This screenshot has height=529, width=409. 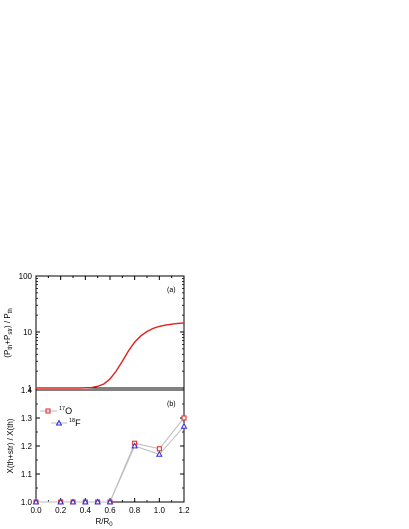 What do you see at coordinates (11, 310) in the screenshot?
I see `ylabel-sub-th-2: th` at bounding box center [11, 310].